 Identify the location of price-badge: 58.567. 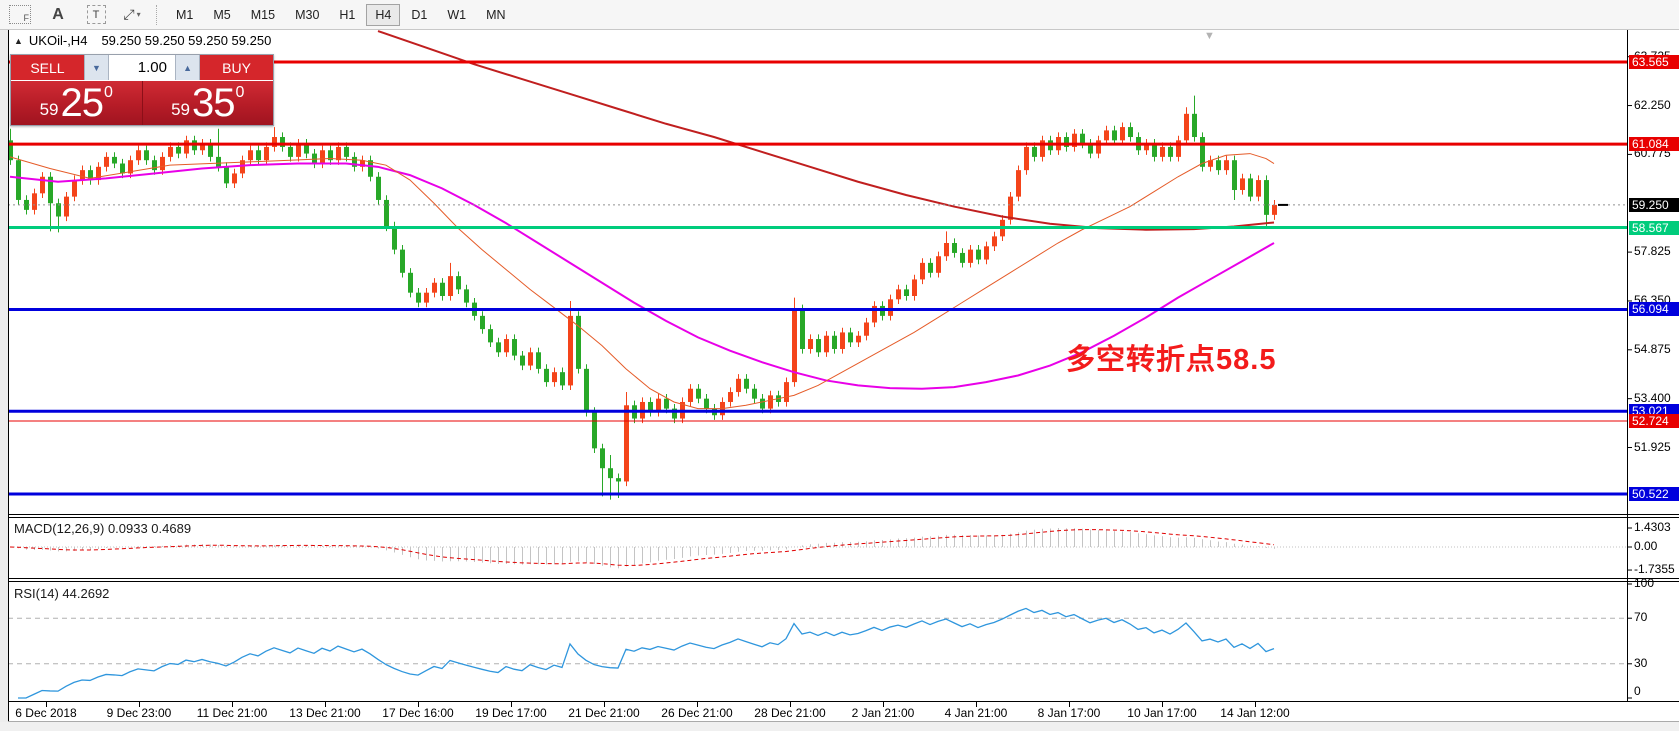
(1654, 227).